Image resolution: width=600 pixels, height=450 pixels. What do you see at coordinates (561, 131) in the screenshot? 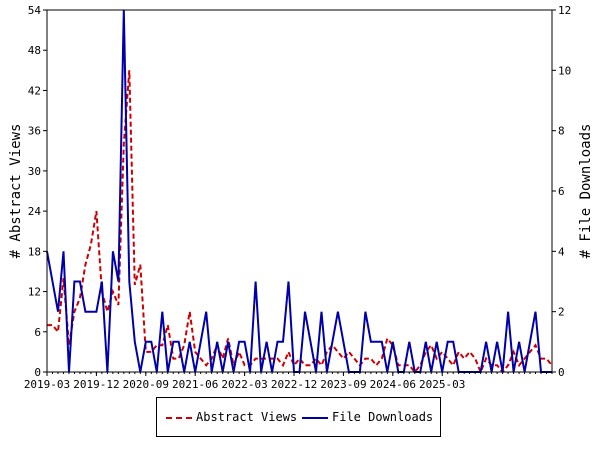
I see `y2-tick-label: 8` at bounding box center [561, 131].